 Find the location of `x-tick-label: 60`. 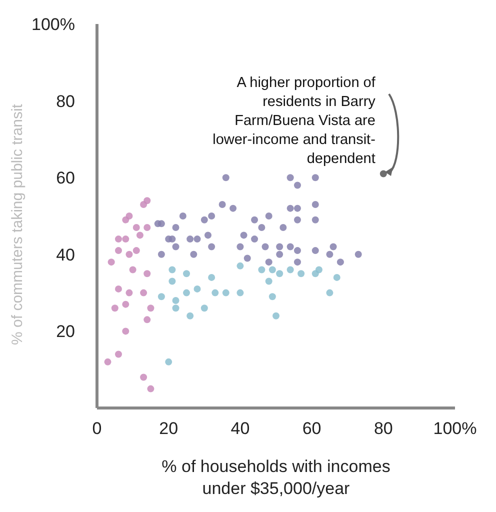

x-tick-label: 60 is located at coordinates (312, 428).